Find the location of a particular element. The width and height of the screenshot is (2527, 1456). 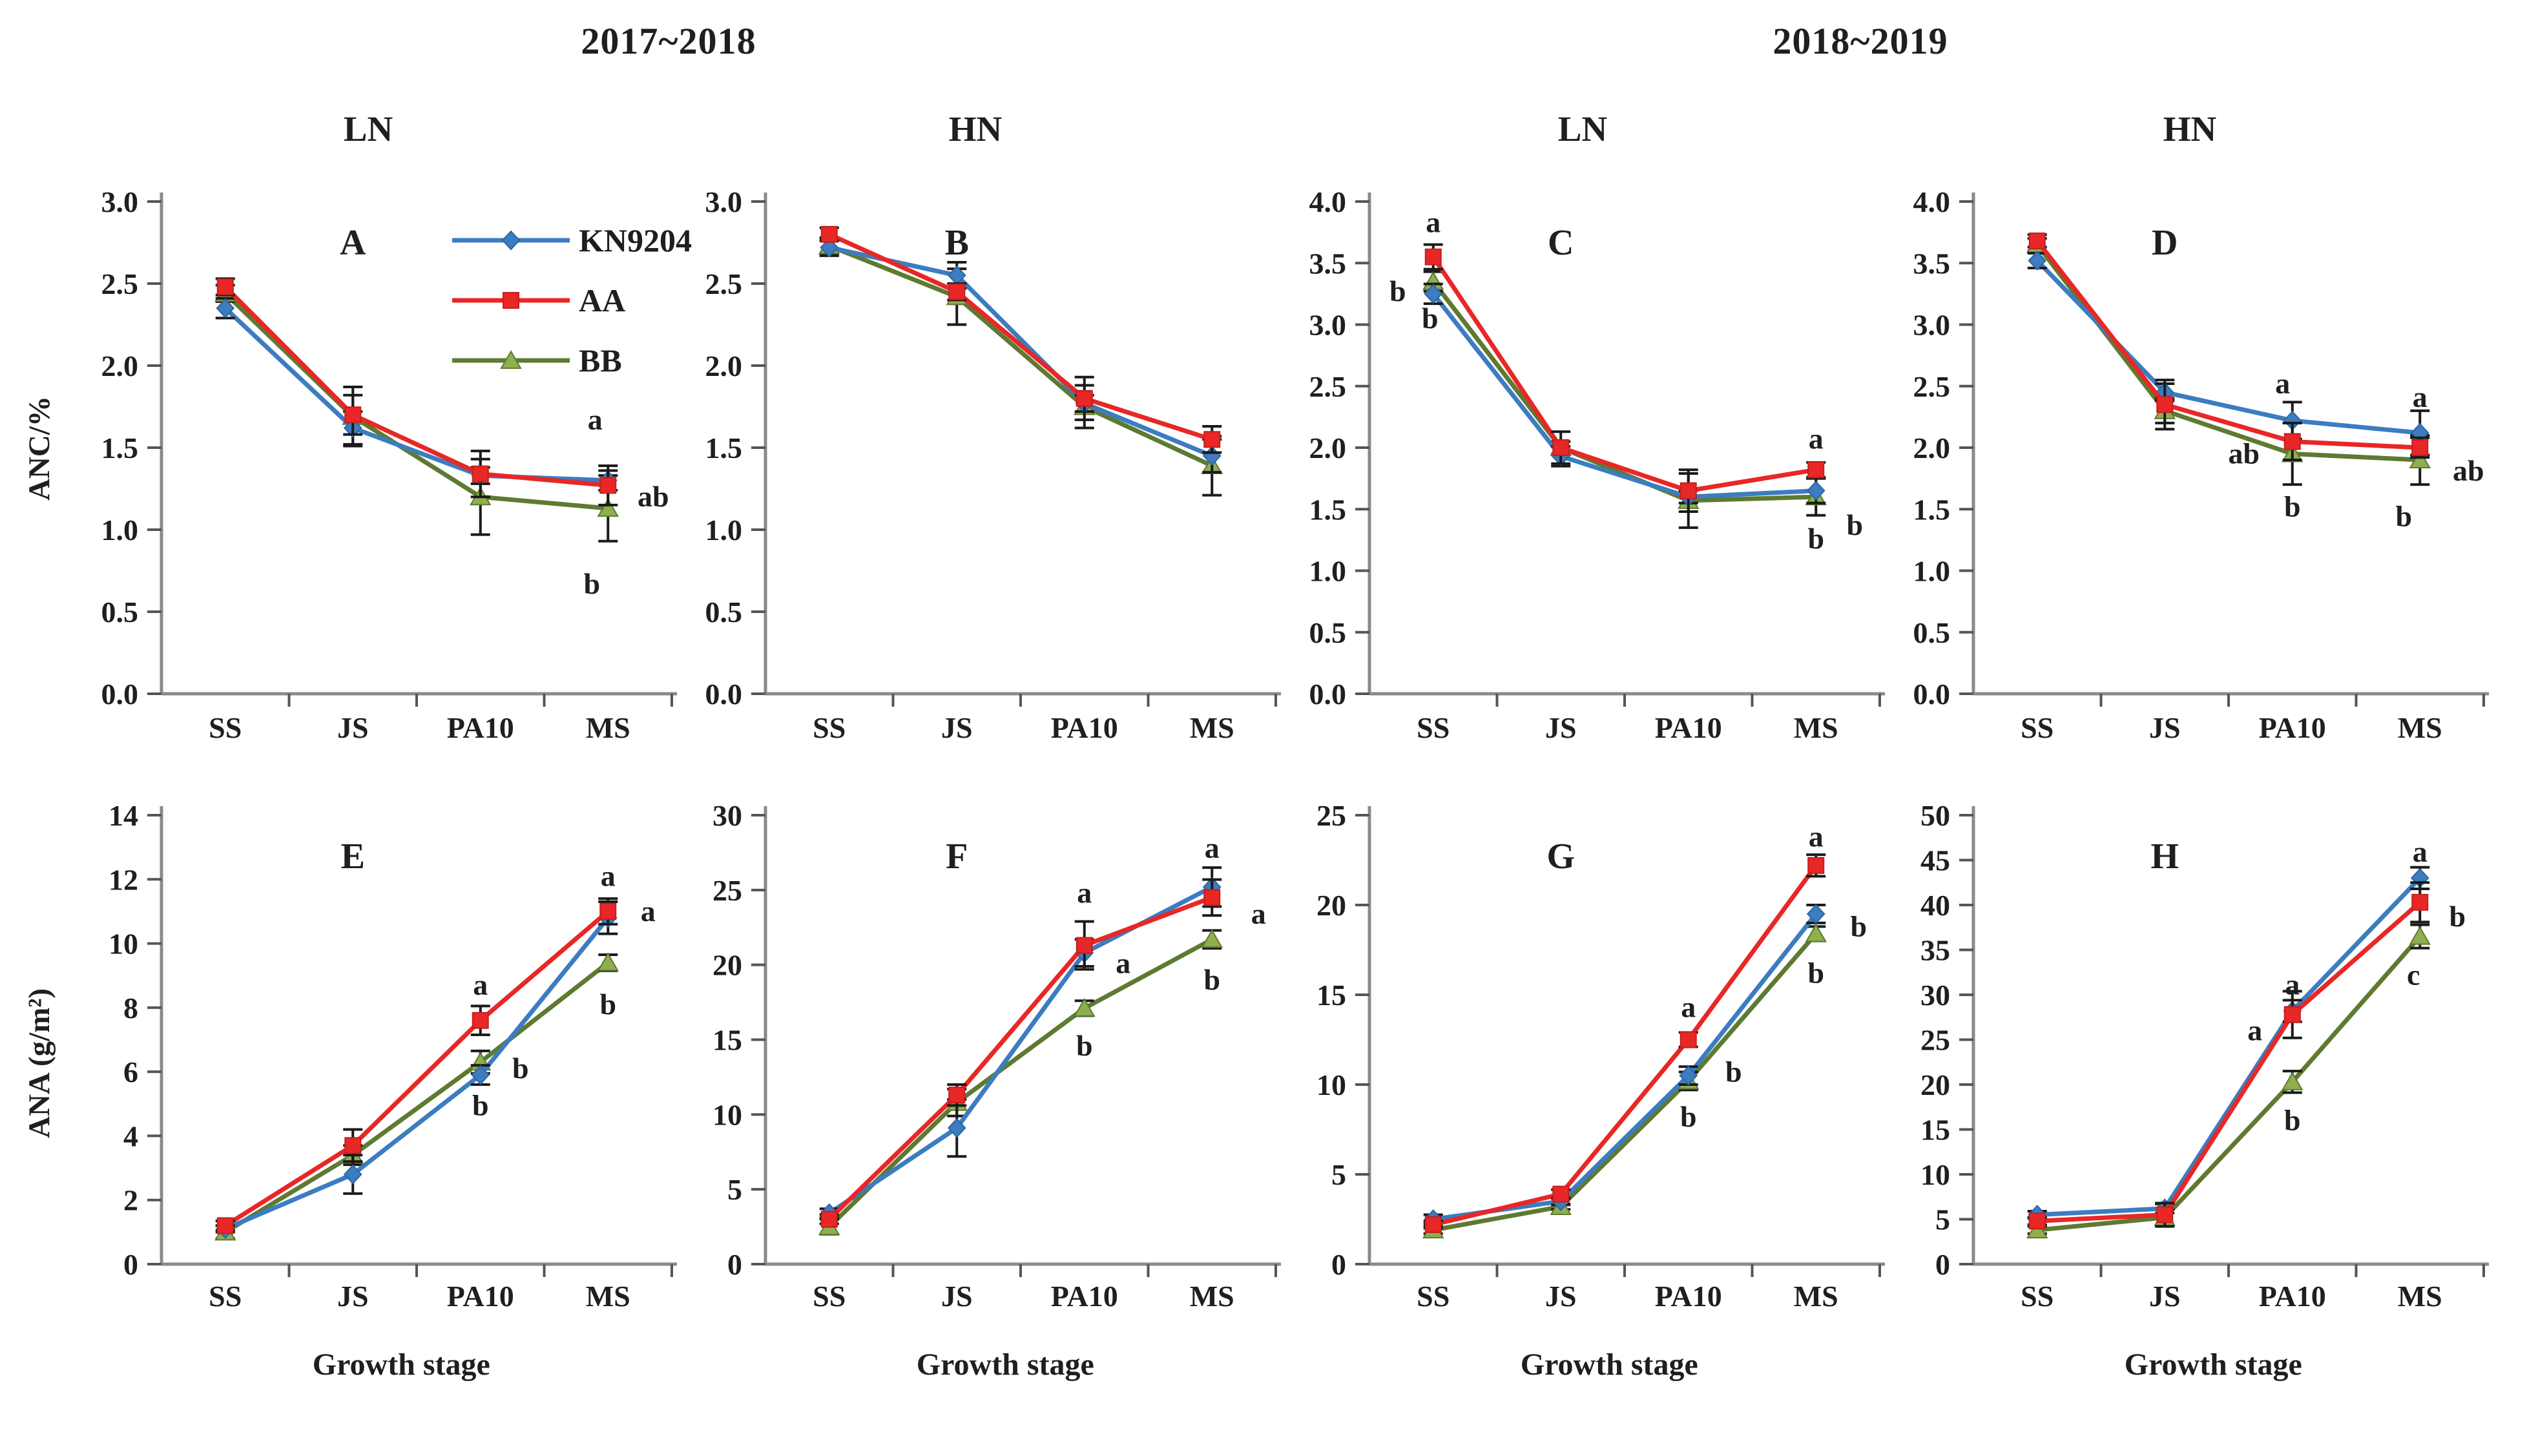

legend-item-KN9204: KN9204 is located at coordinates (572, 240).